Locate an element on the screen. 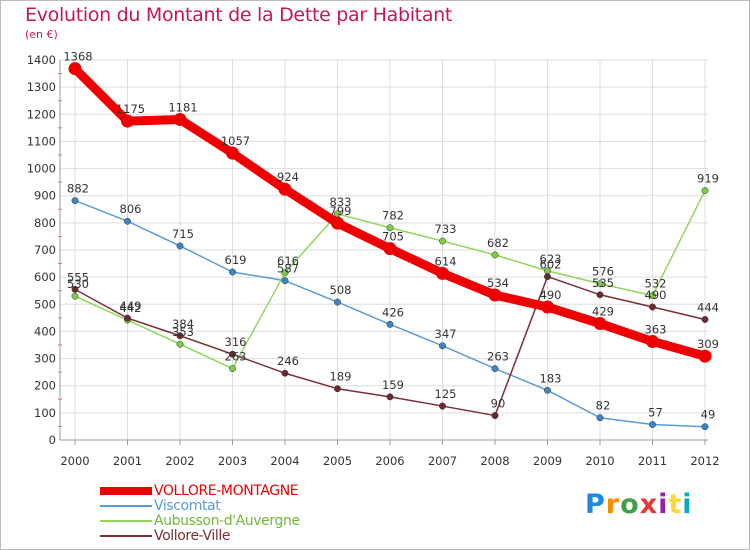 This screenshot has height=550, width=750. data-label-3-10: 535 is located at coordinates (603, 283).